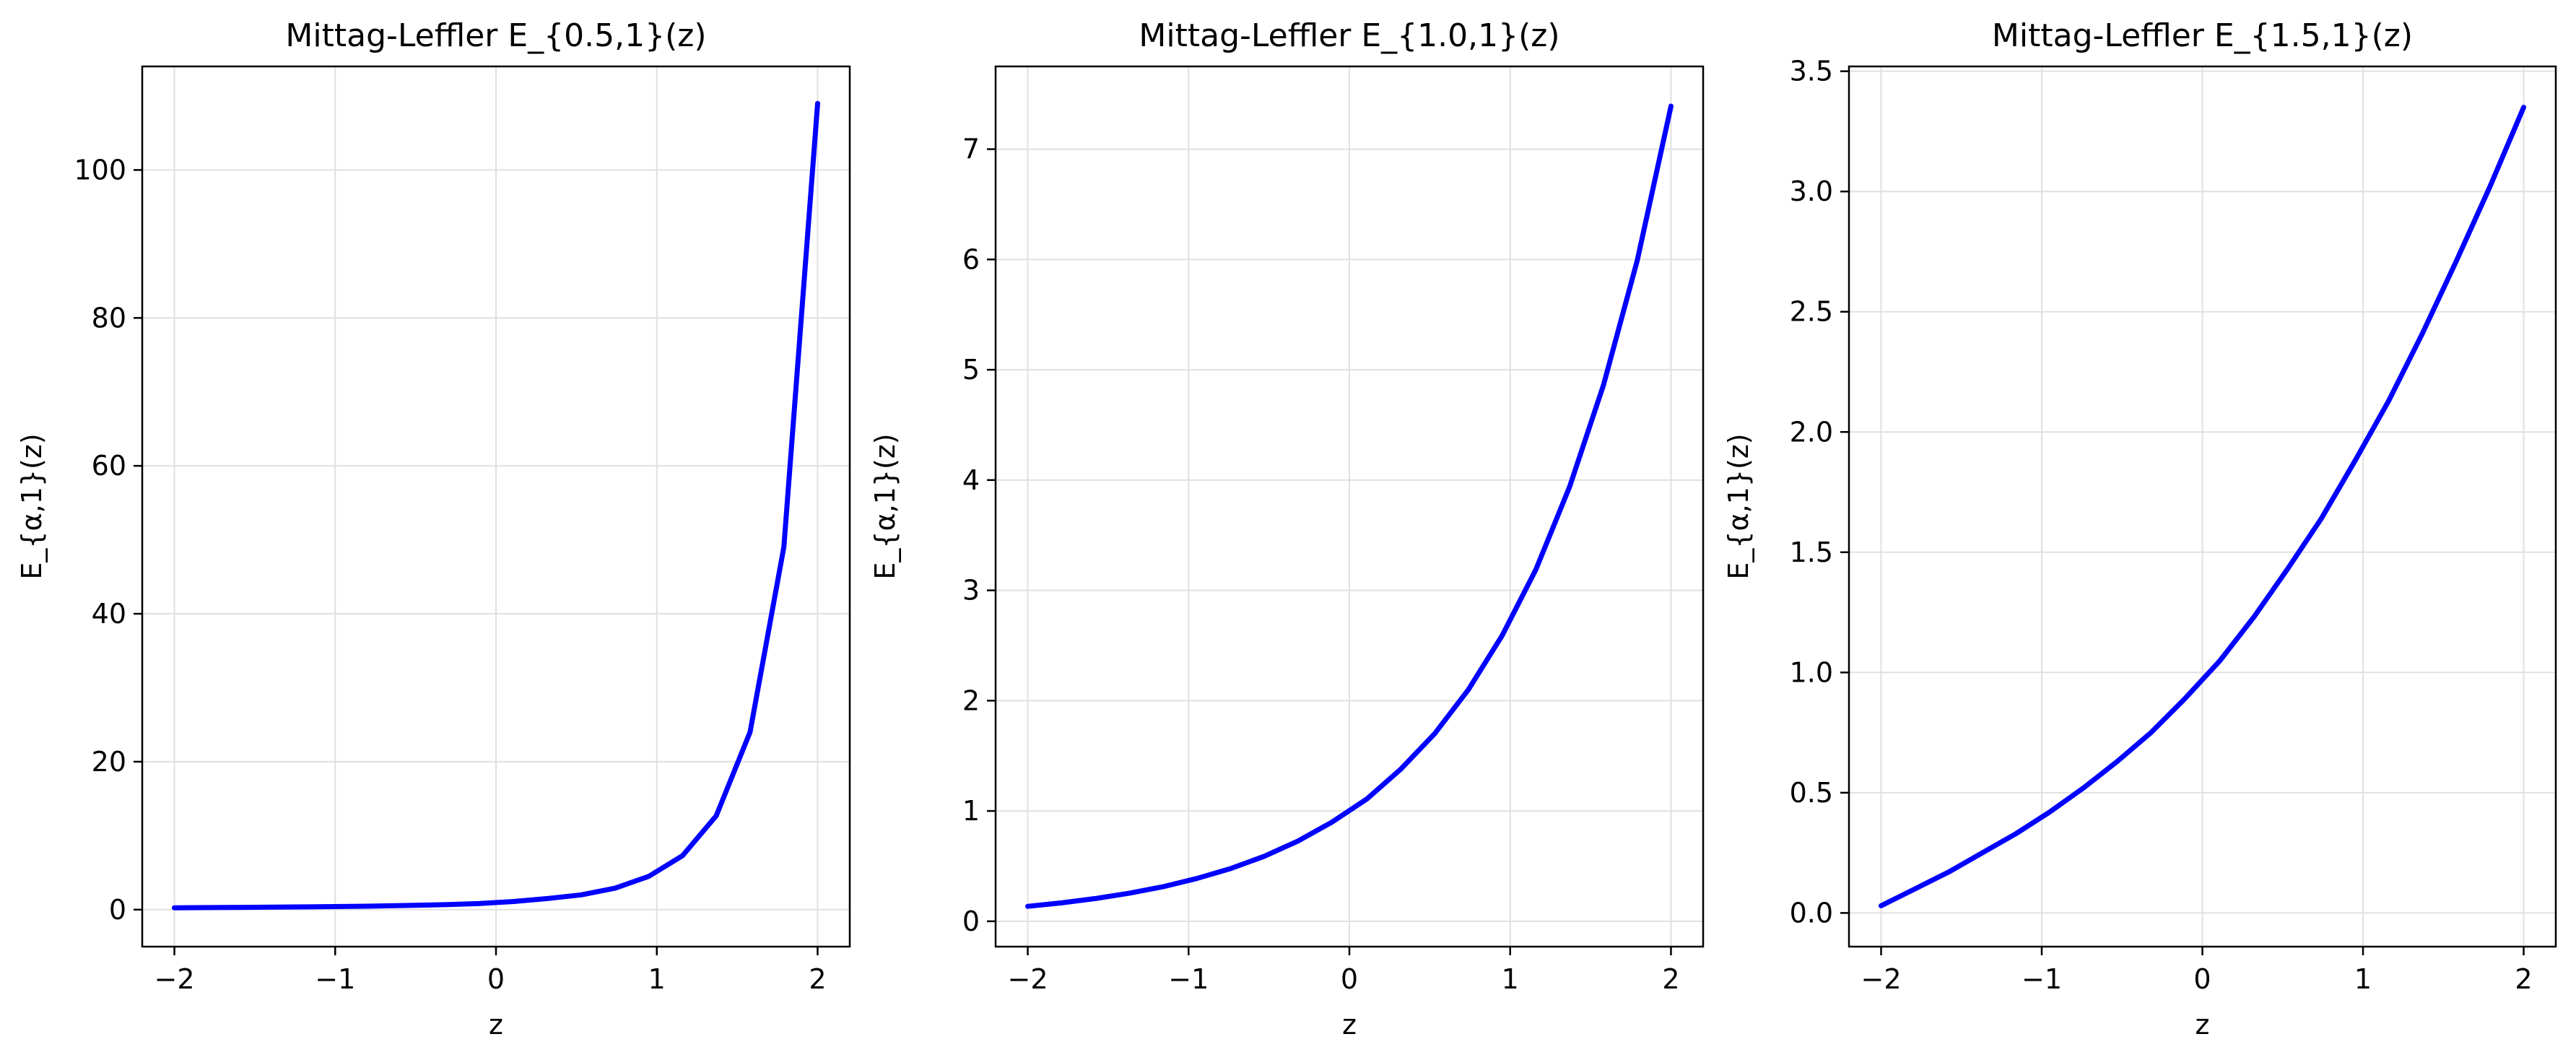  I want to click on y-tick-label: 60, so click(109, 466).